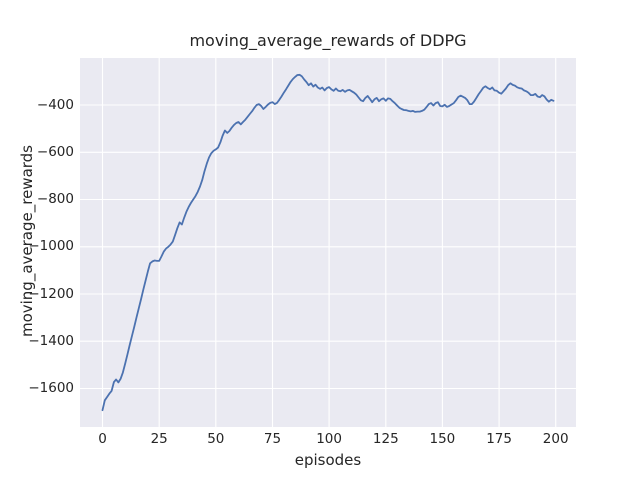  I want to click on y-tick-label--1200: −1200, so click(51, 293).